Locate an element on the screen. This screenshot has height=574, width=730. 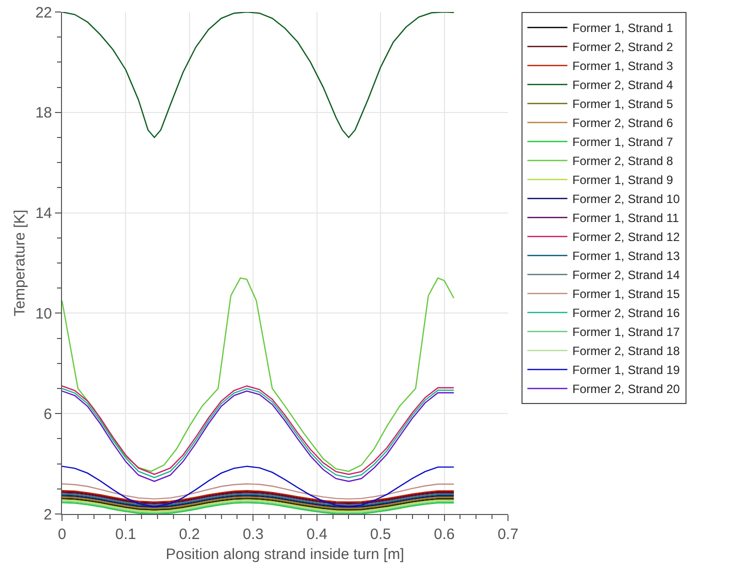
y-tick-label: 18 is located at coordinates (43, 113).